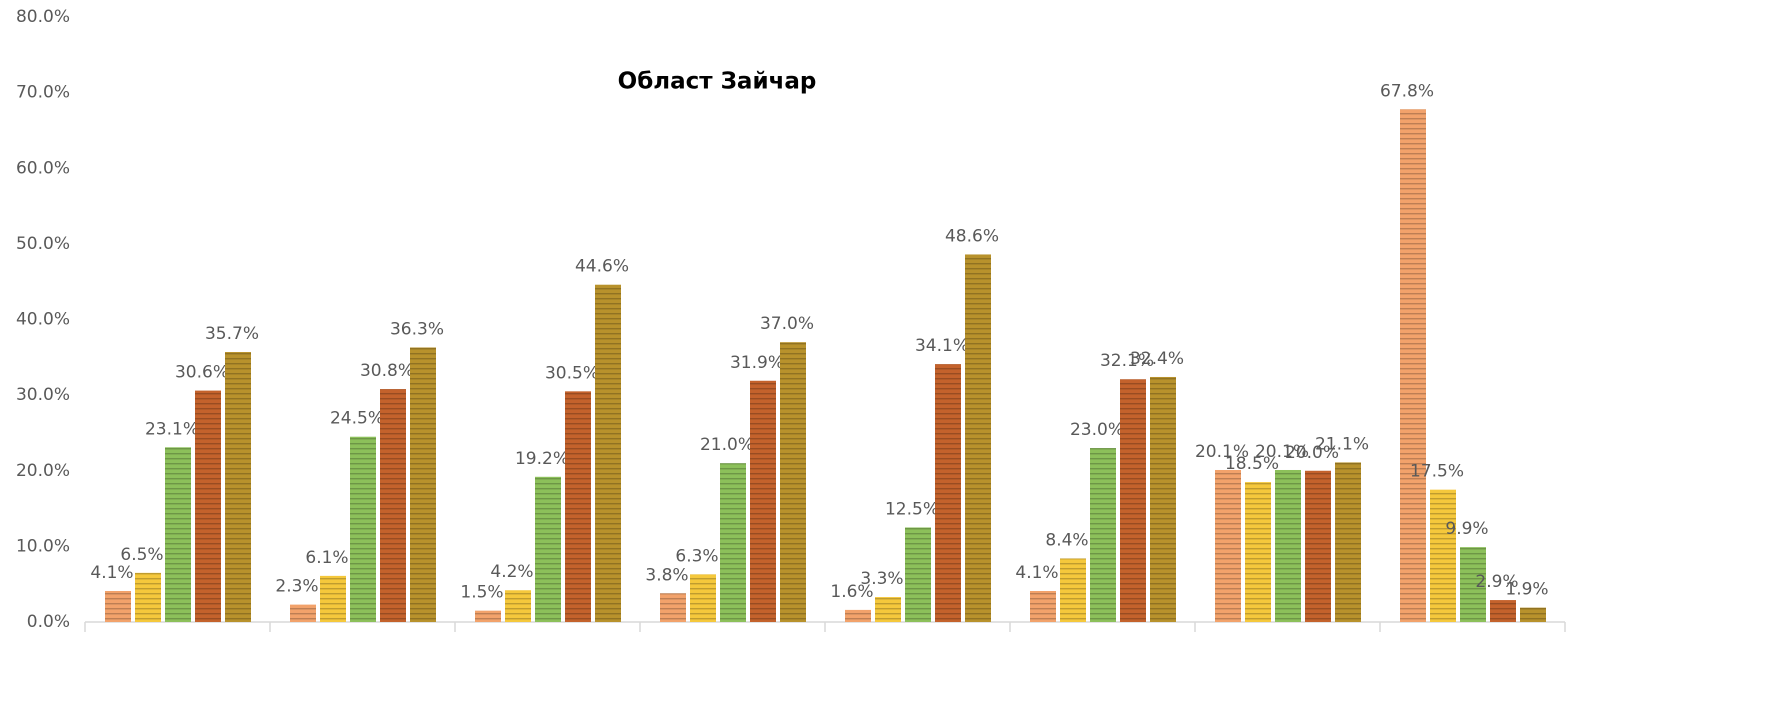  I want to click on data-label: 35.7%, so click(232, 334).